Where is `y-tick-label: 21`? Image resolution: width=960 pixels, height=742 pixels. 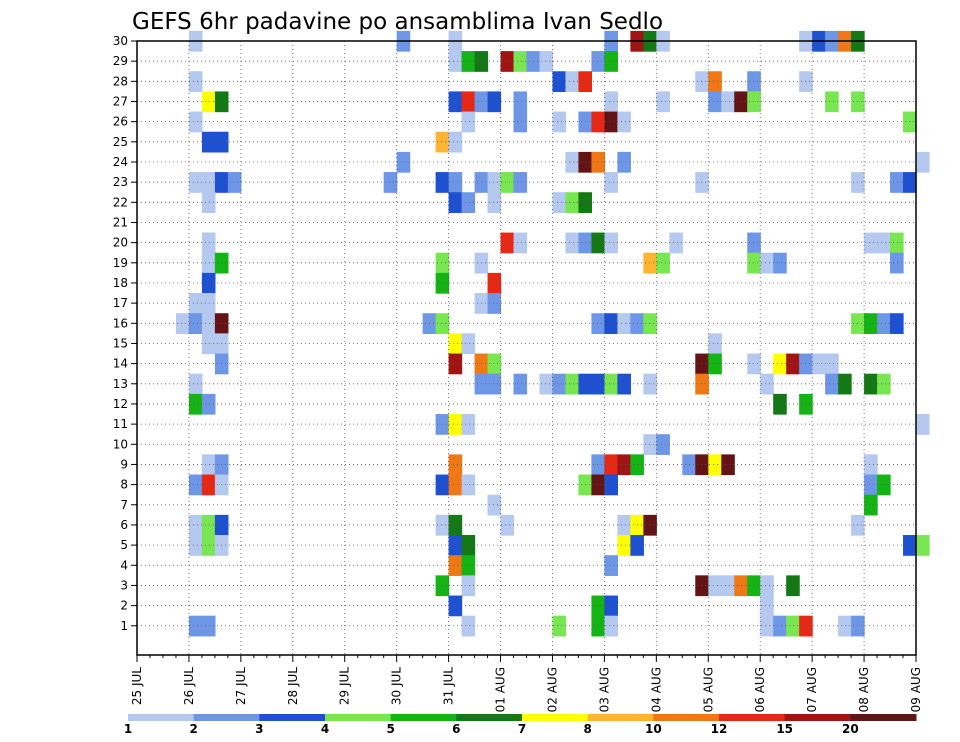 y-tick-label: 21 is located at coordinates (120, 222).